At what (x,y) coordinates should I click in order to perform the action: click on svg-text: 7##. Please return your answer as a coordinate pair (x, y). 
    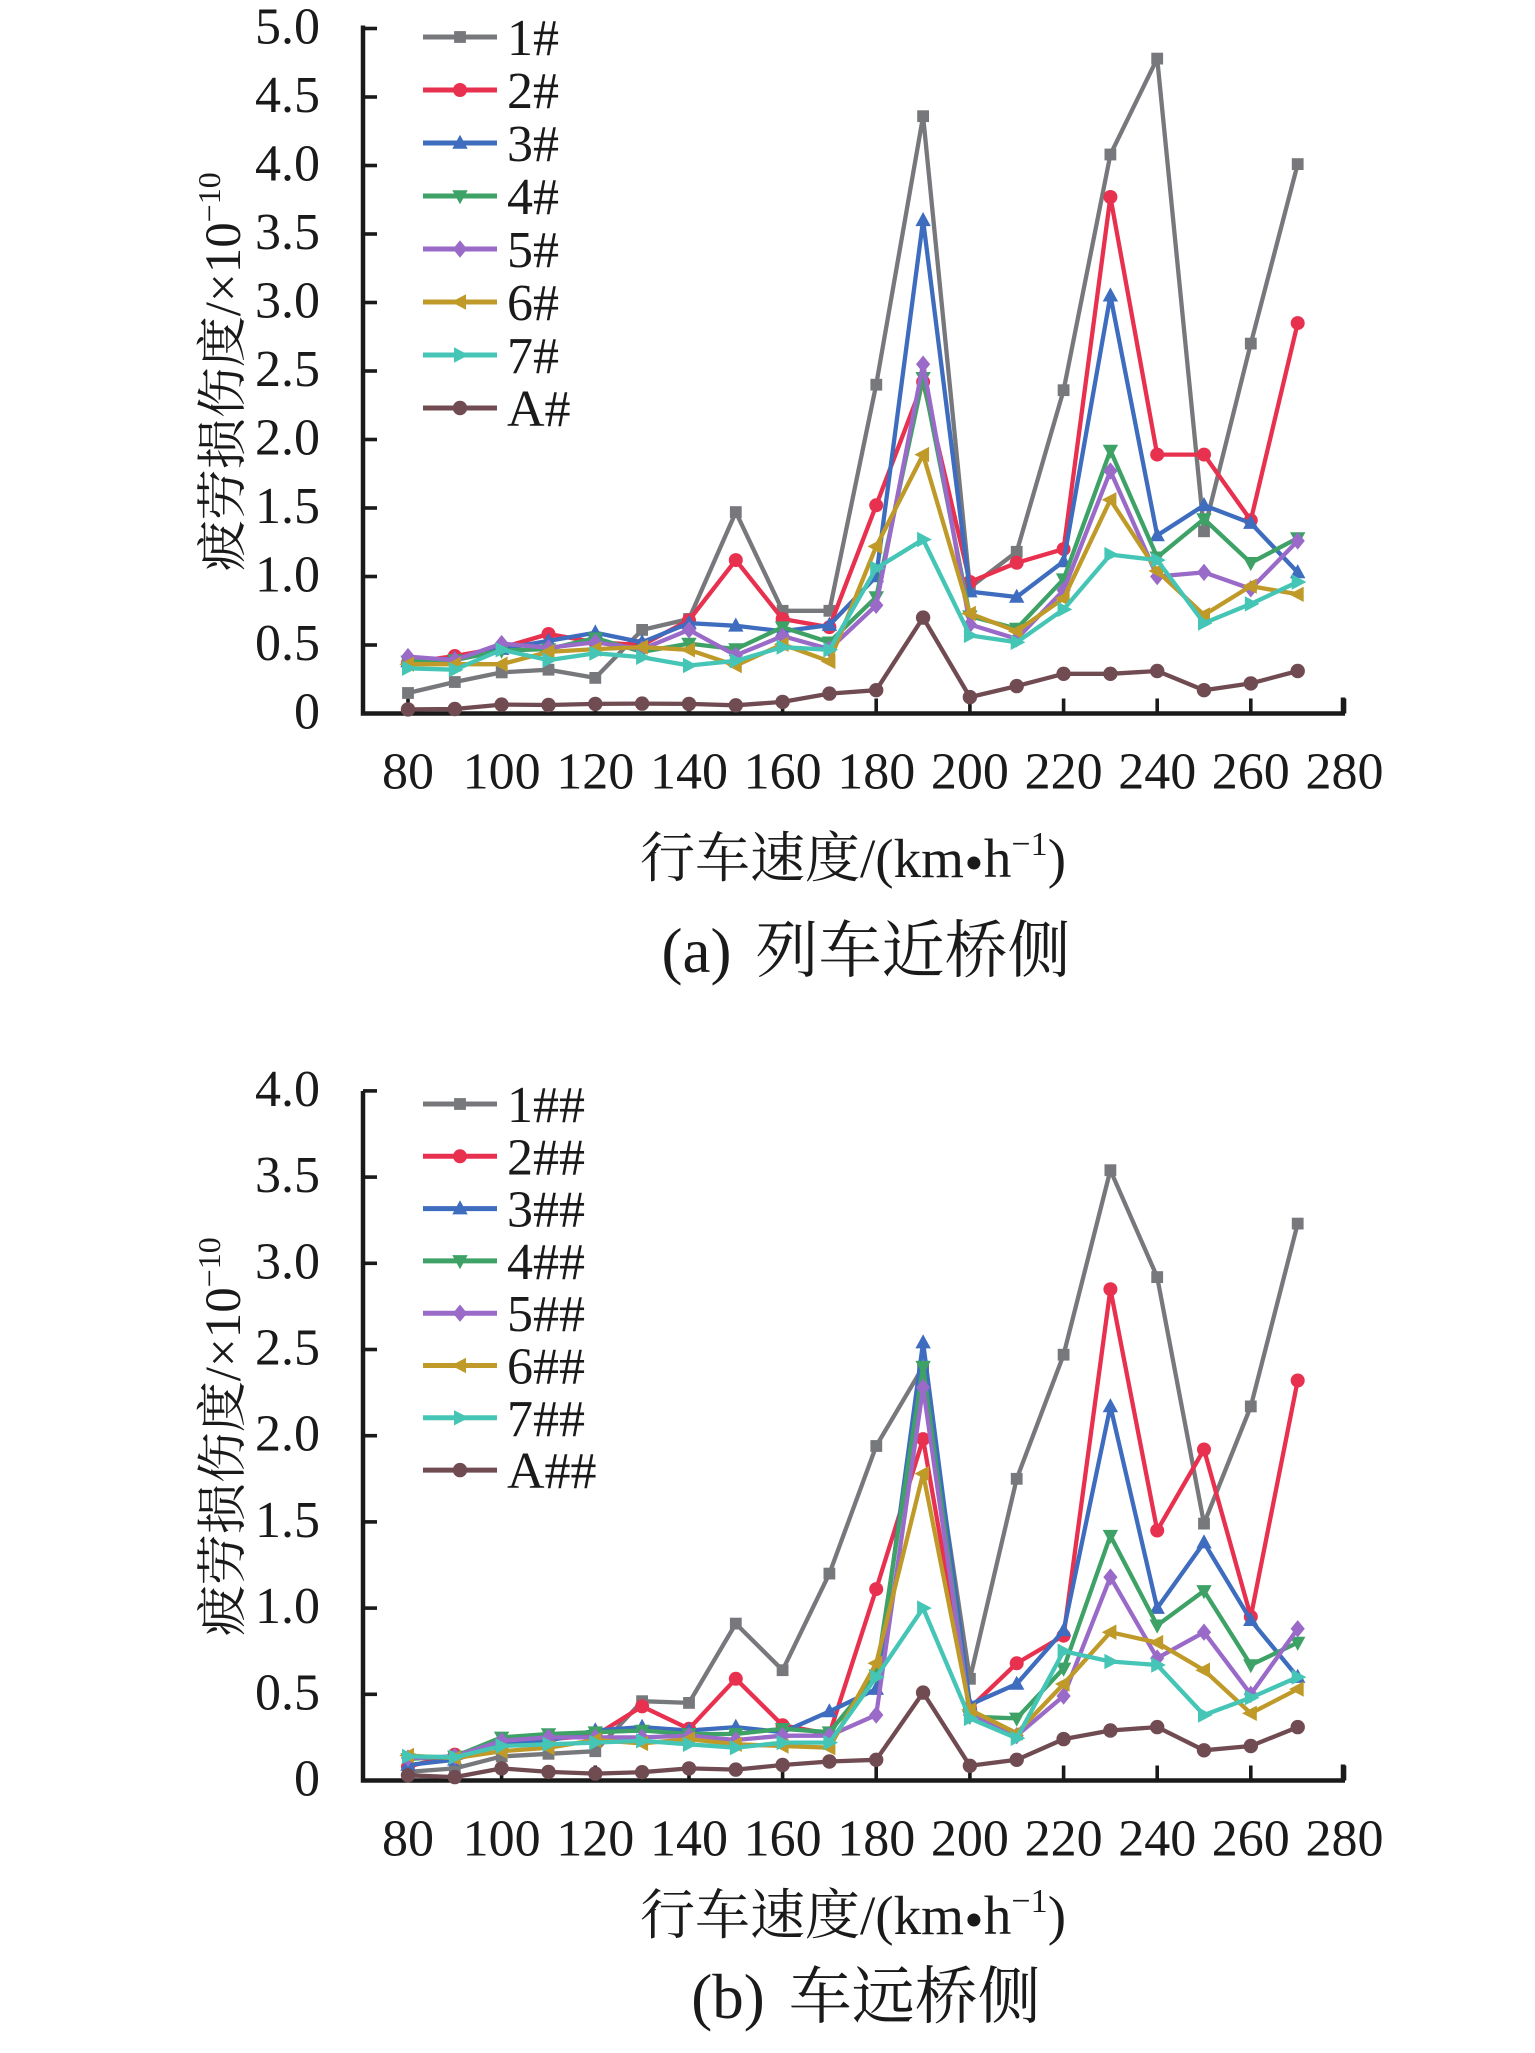
    Looking at the image, I should click on (546, 1419).